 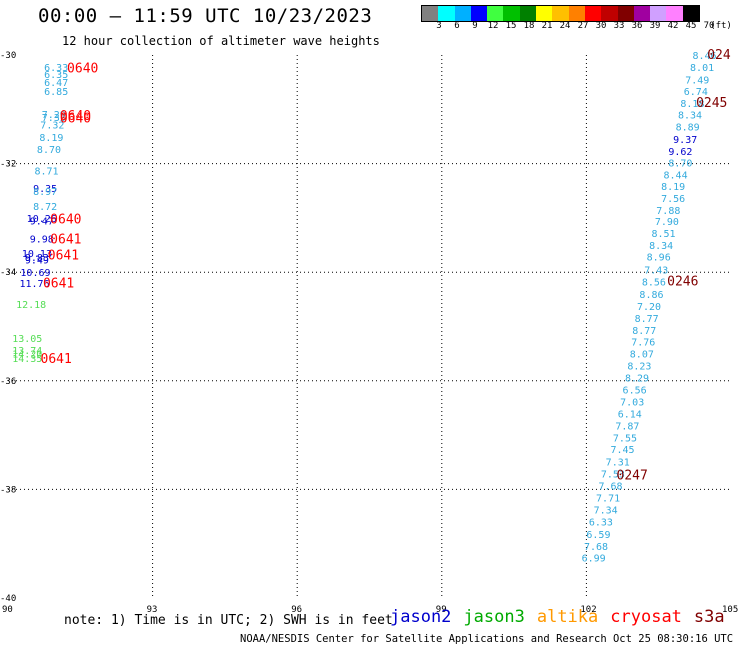 I want to click on satellite-name: s3a, so click(x=709, y=617).